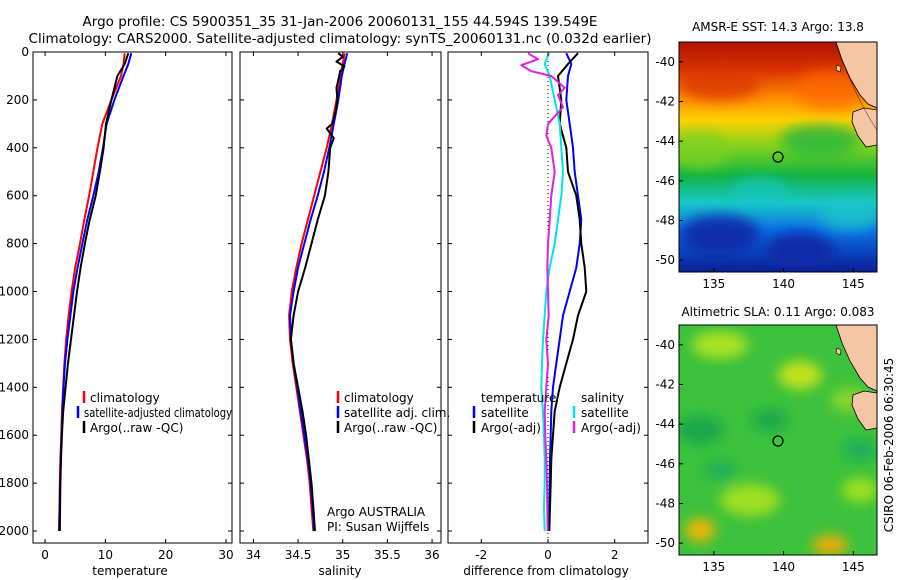 This screenshot has width=900, height=580. Describe the element at coordinates (129, 571) in the screenshot. I see `temperature-axis-label: temperature` at that location.